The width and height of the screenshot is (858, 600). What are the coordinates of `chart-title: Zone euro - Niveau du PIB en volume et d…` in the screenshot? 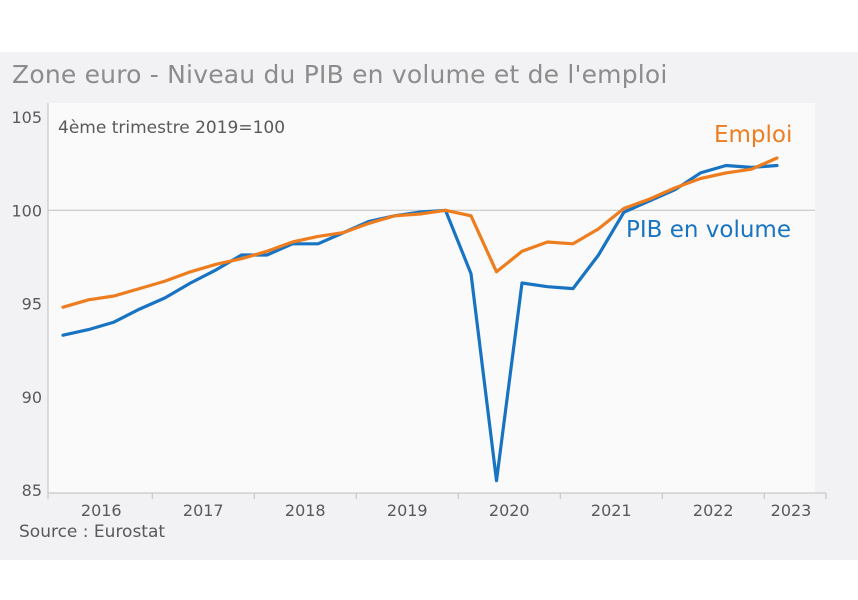 It's located at (340, 74).